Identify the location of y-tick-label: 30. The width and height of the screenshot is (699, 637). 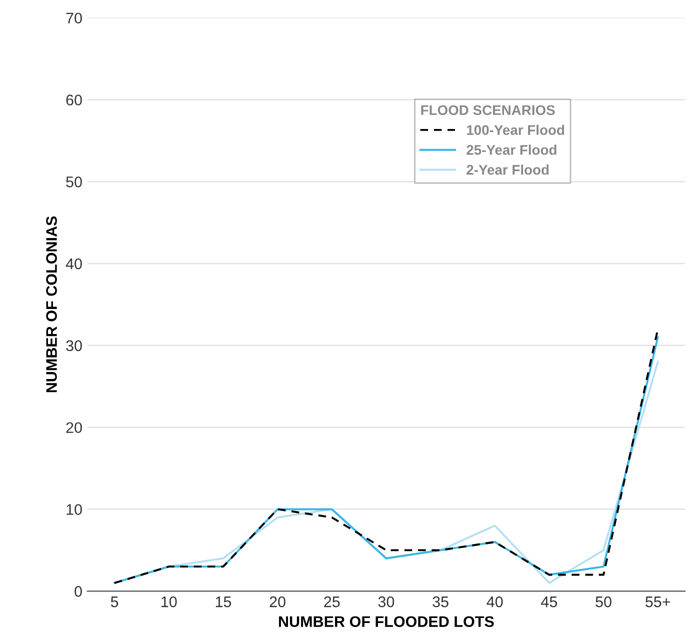
(74, 346).